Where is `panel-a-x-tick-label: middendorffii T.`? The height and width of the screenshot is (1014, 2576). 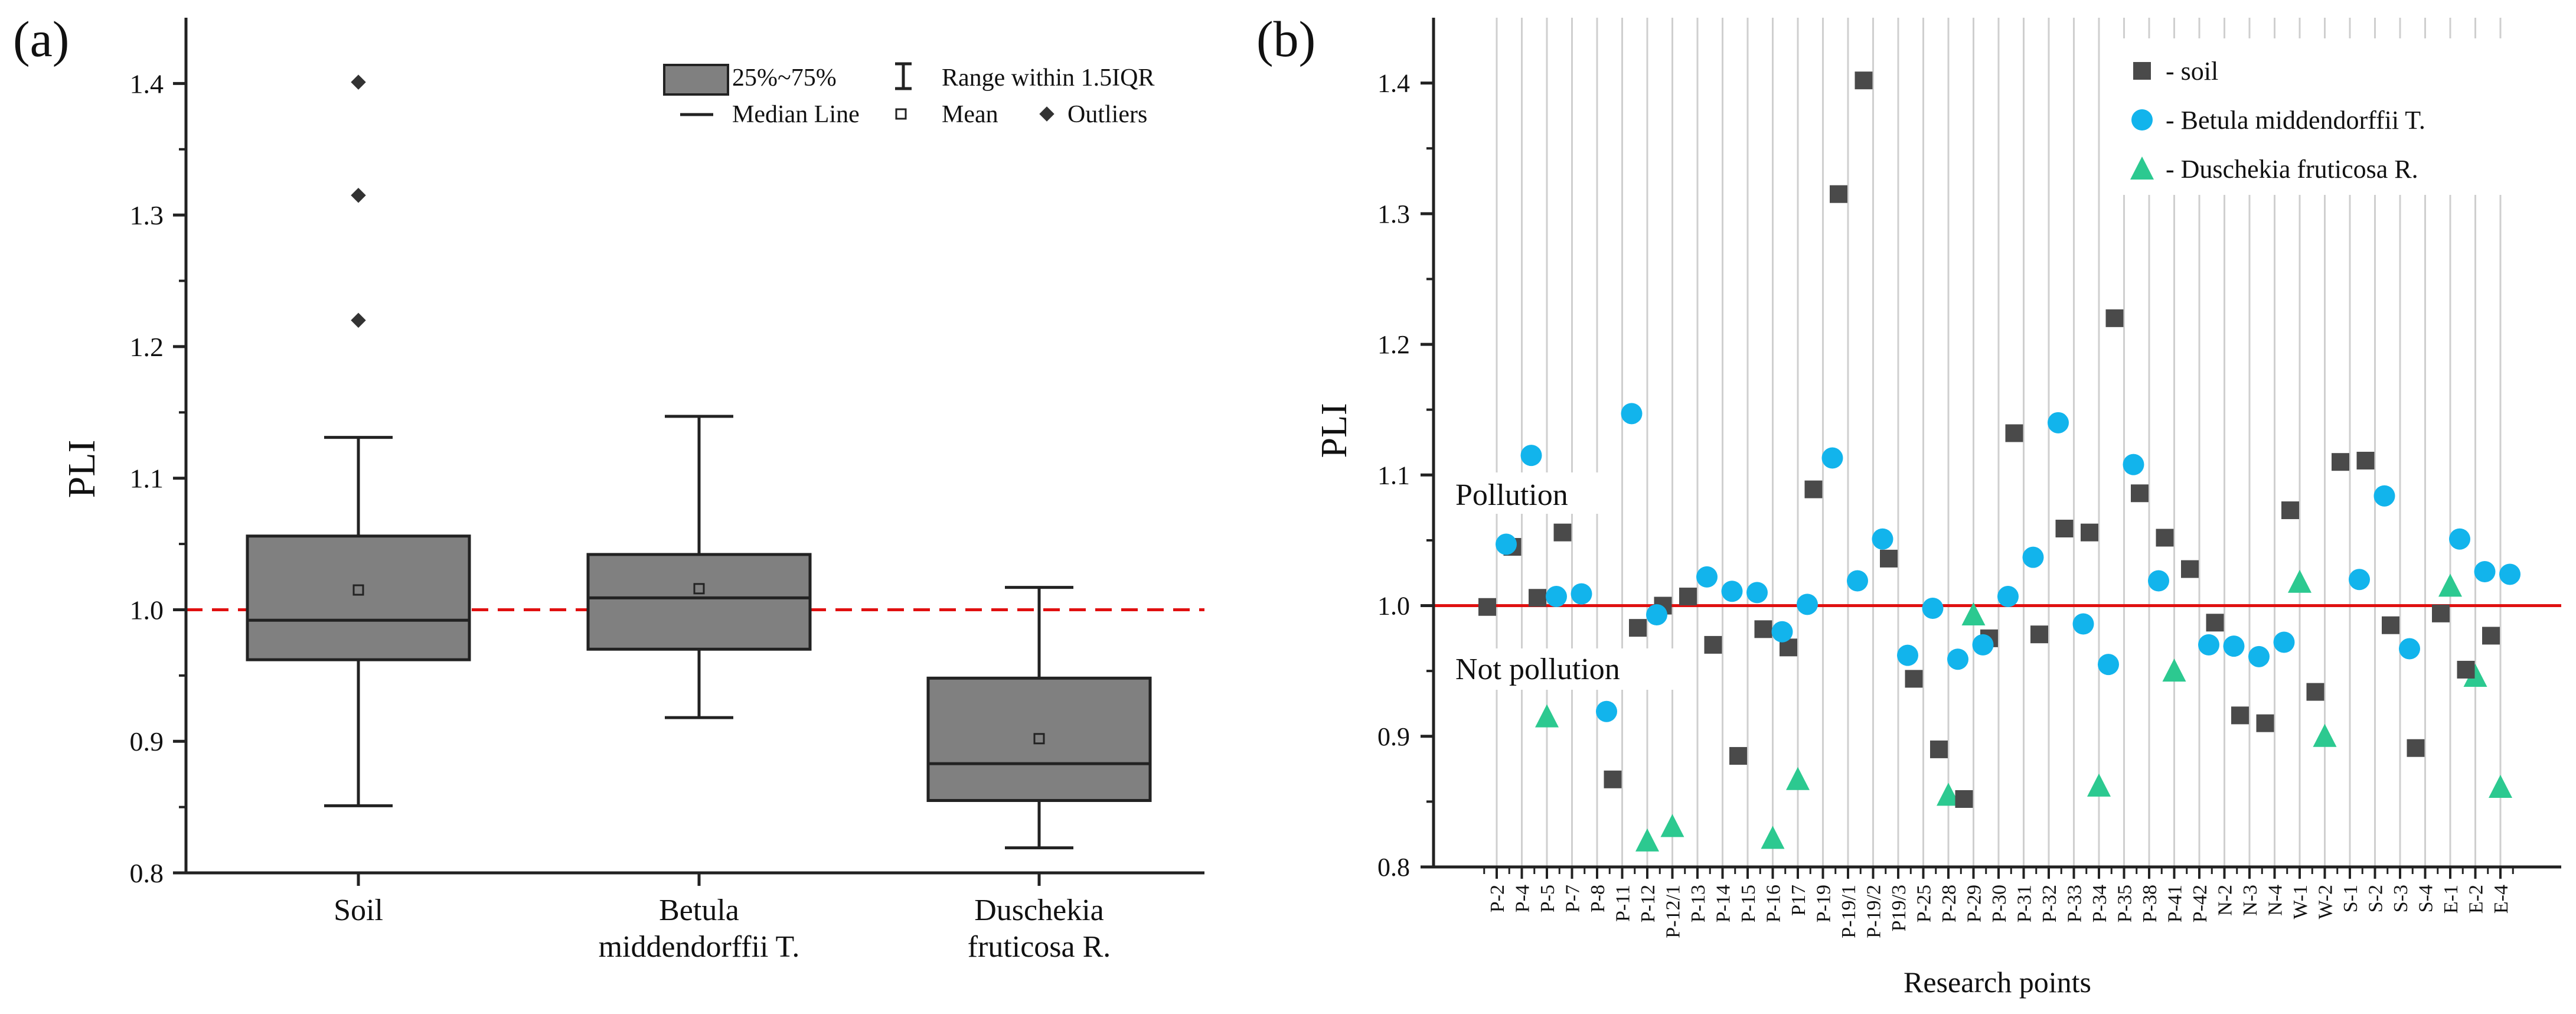
panel-a-x-tick-label: middendorffii T. is located at coordinates (699, 947).